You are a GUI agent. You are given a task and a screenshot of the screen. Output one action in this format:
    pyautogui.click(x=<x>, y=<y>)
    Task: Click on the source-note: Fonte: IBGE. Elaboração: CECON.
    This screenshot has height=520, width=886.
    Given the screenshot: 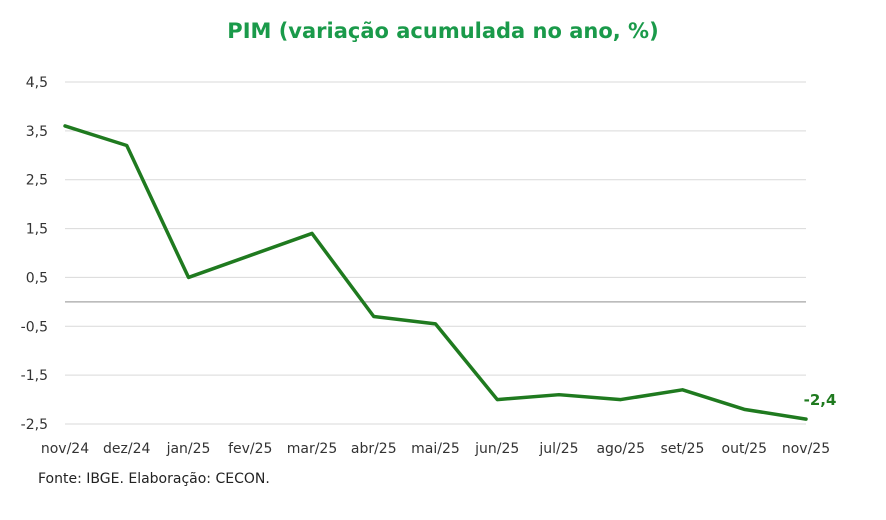 What is the action you would take?
    pyautogui.click(x=154, y=479)
    